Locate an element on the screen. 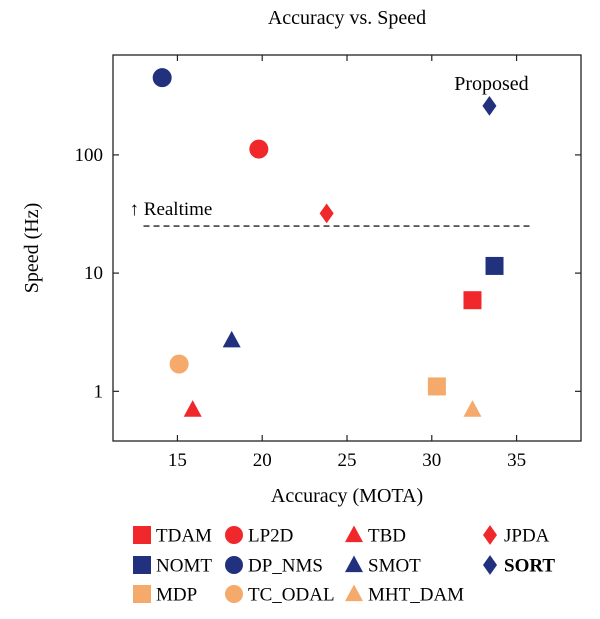  point-dp-nms is located at coordinates (162, 78).